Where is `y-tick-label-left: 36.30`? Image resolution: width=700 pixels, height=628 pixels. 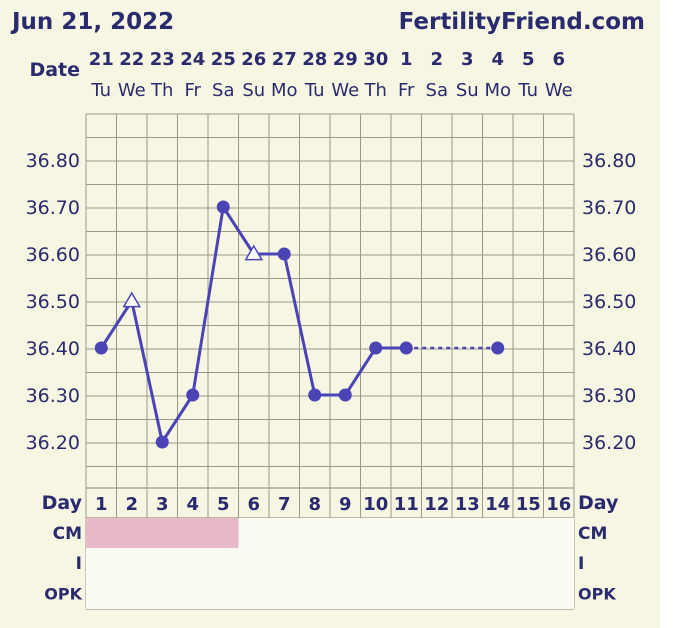
y-tick-label-left: 36.30 is located at coordinates (53, 396).